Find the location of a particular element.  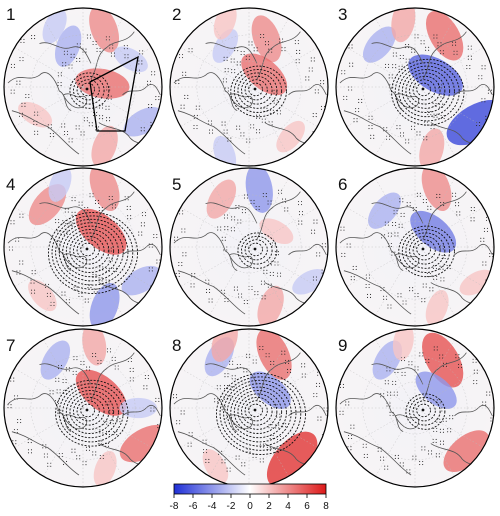

colorbar-bar is located at coordinates (250, 489).